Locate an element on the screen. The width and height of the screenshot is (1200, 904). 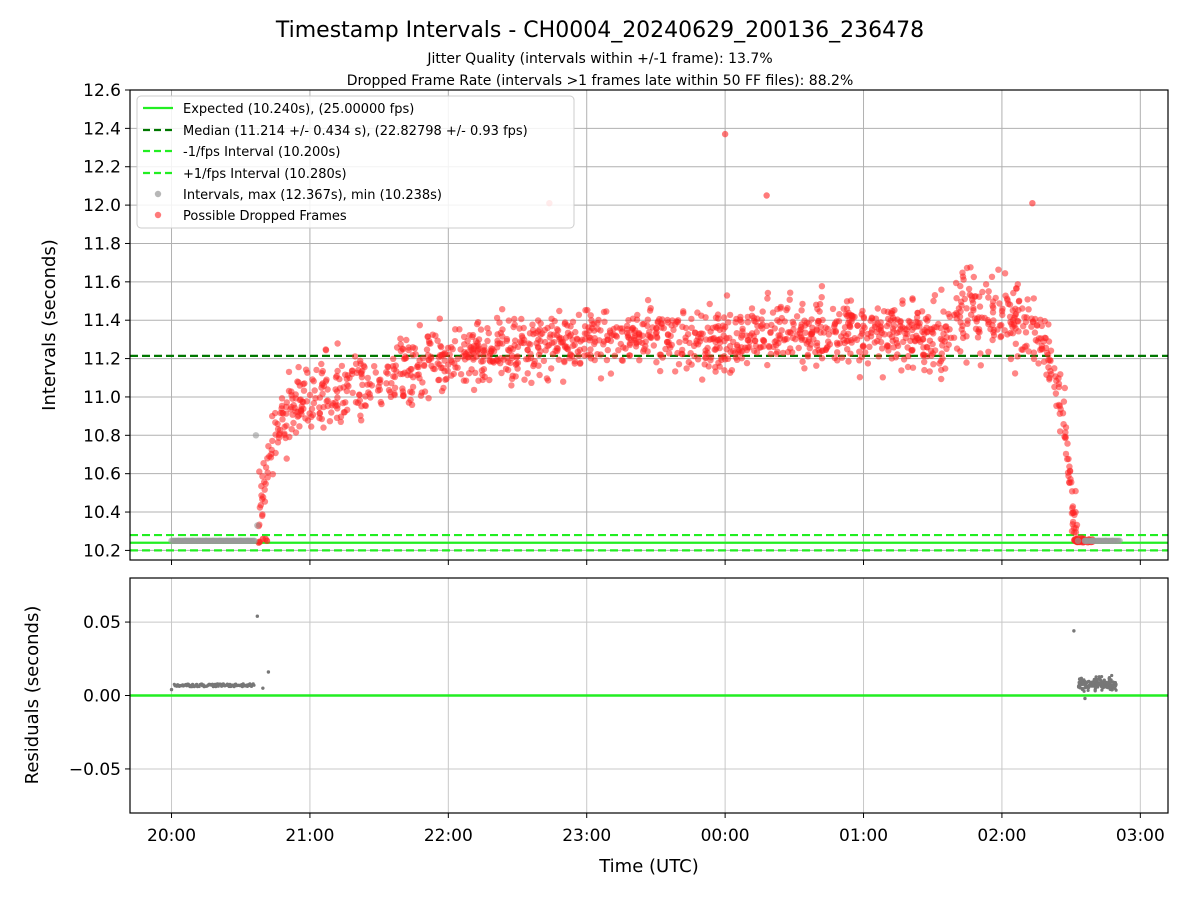
residual-outlier is located at coordinates (263, 688).